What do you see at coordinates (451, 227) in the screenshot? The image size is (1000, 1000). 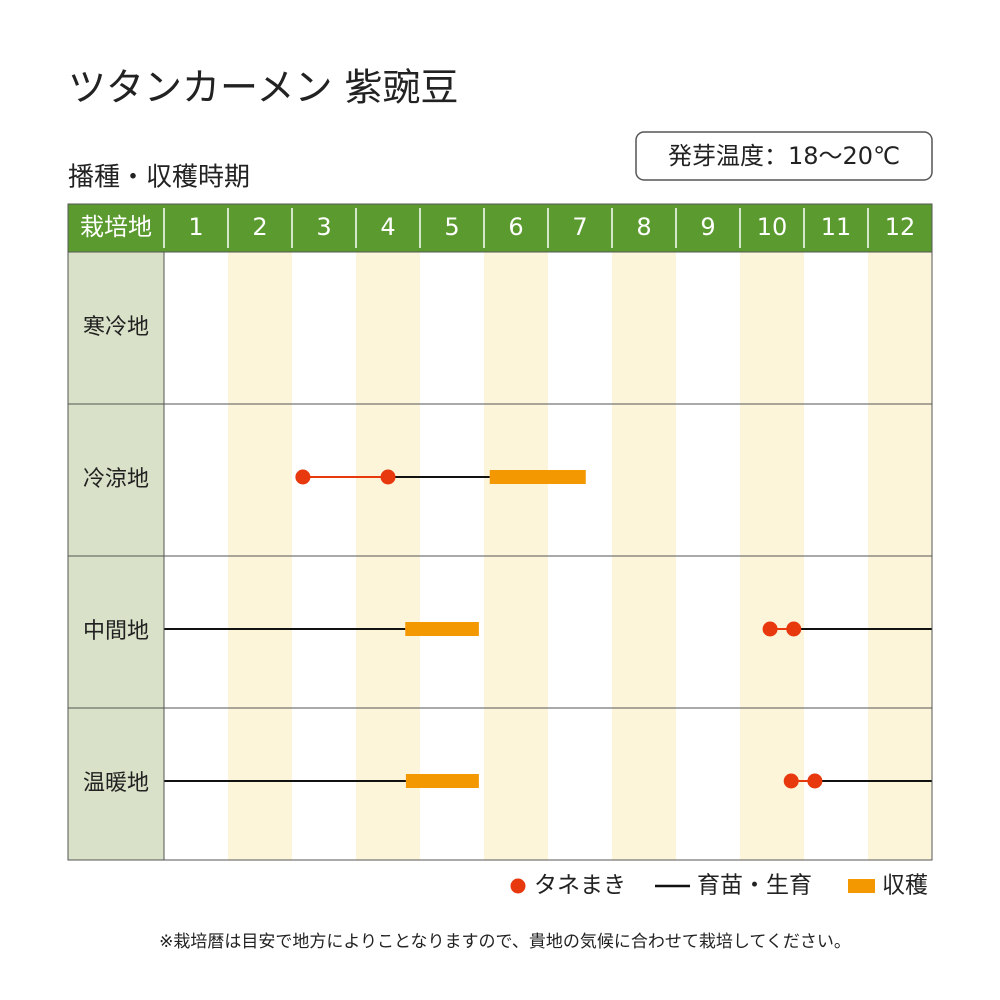 I see `month-label: 5` at bounding box center [451, 227].